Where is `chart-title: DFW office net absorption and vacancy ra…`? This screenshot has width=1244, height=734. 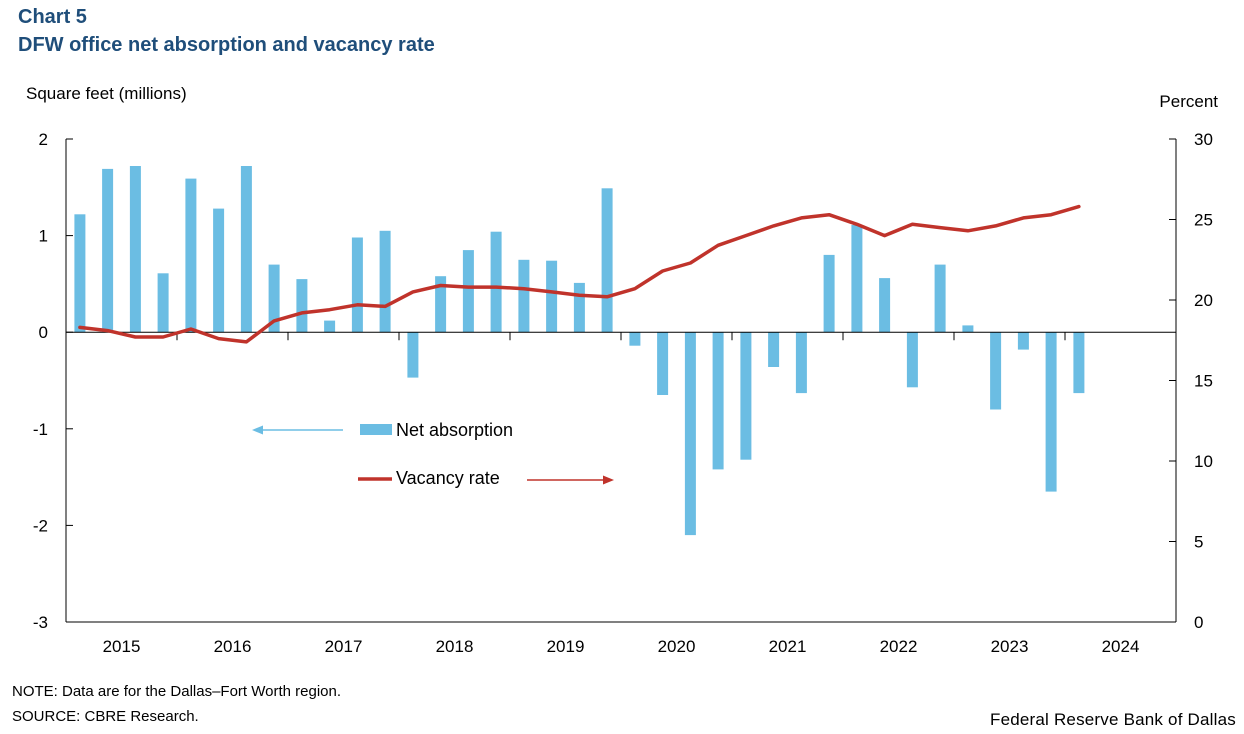
chart-title: DFW office net absorption and vacancy ra… is located at coordinates (226, 45).